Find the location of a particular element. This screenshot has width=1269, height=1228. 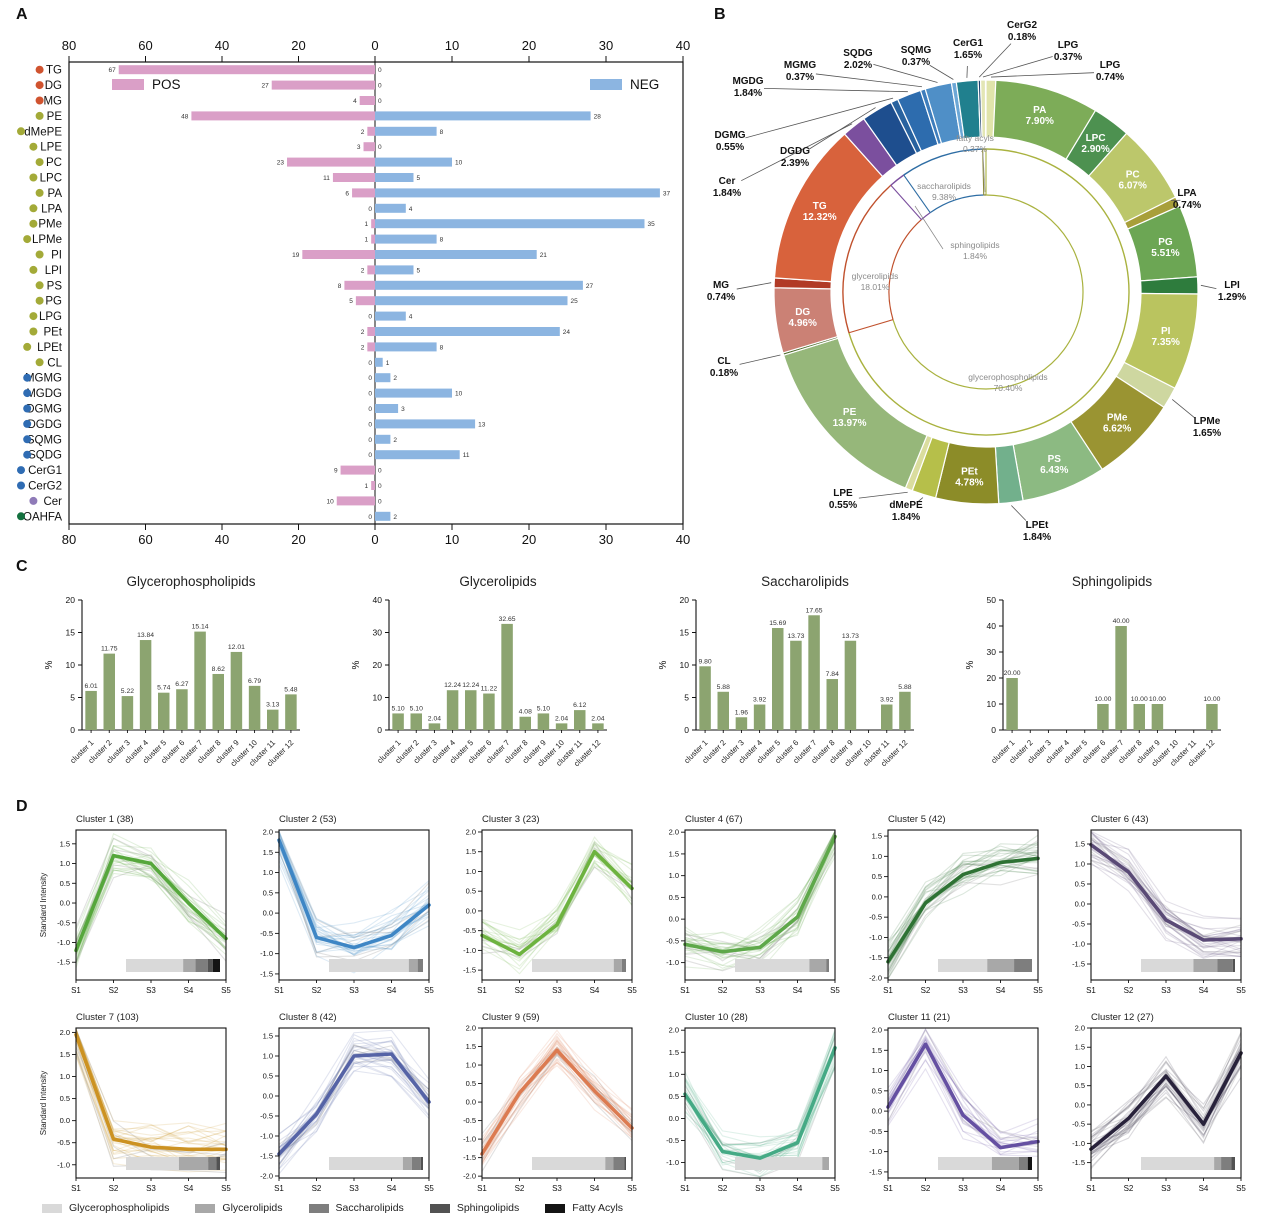

svg-text: 70.40% is located at coordinates (1008, 388).